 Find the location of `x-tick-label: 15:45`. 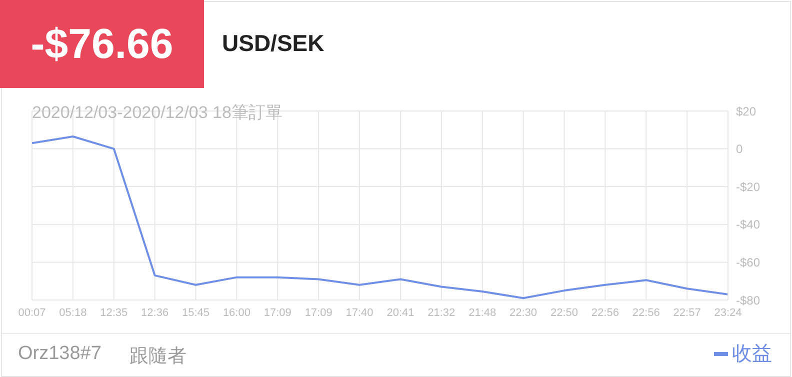

x-tick-label: 15:45 is located at coordinates (196, 312).